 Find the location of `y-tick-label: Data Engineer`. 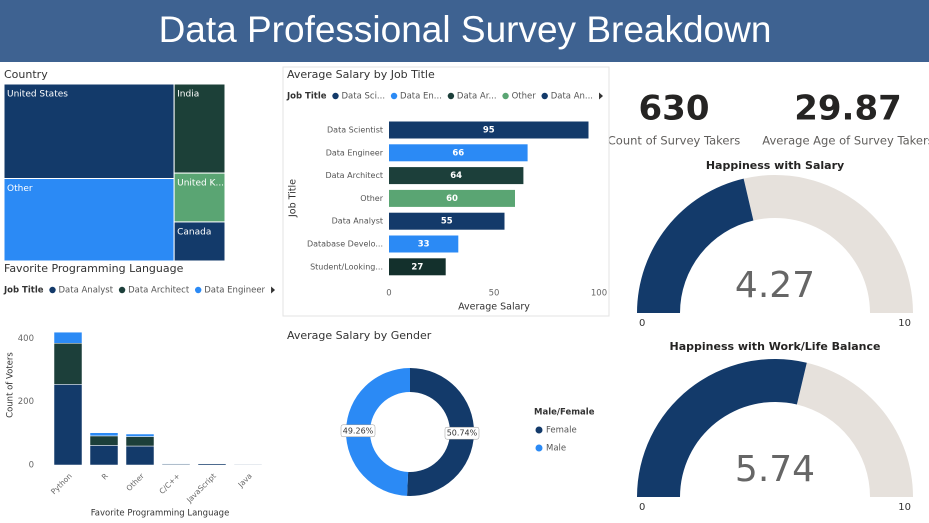

y-tick-label: Data Engineer is located at coordinates (355, 152).